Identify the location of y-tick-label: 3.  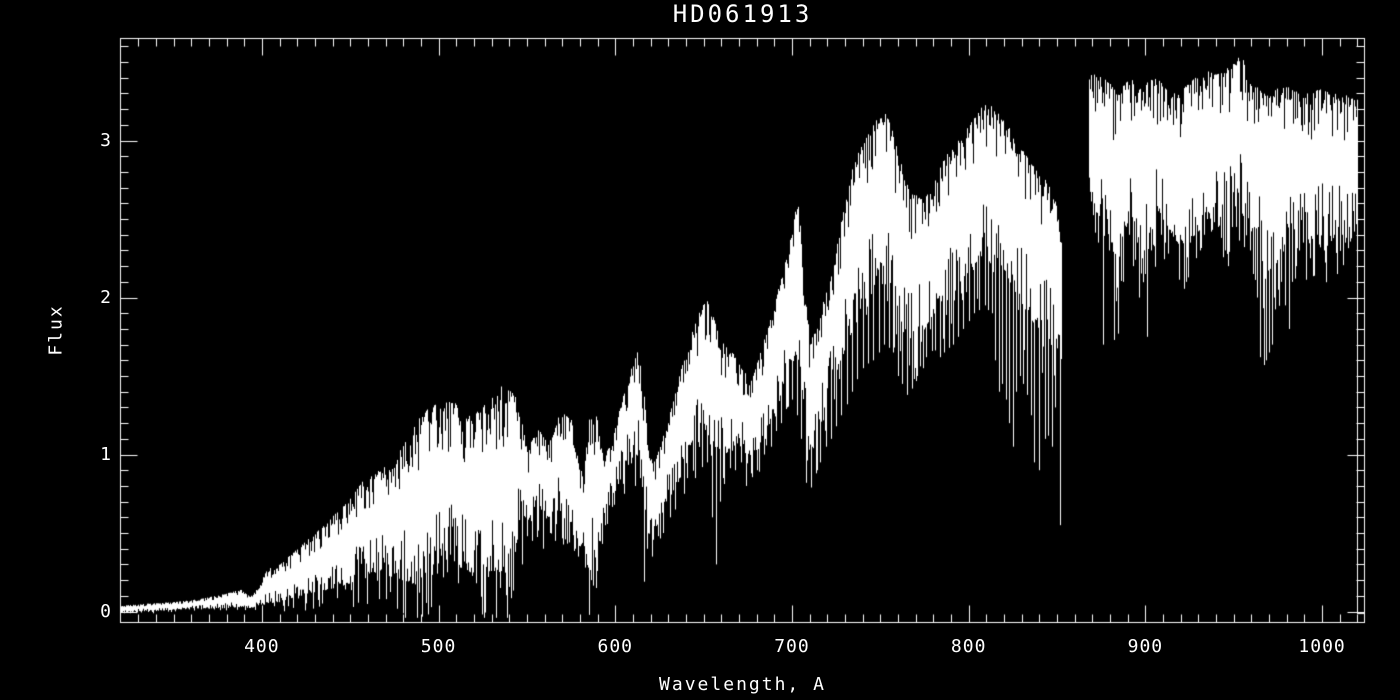
(106, 140).